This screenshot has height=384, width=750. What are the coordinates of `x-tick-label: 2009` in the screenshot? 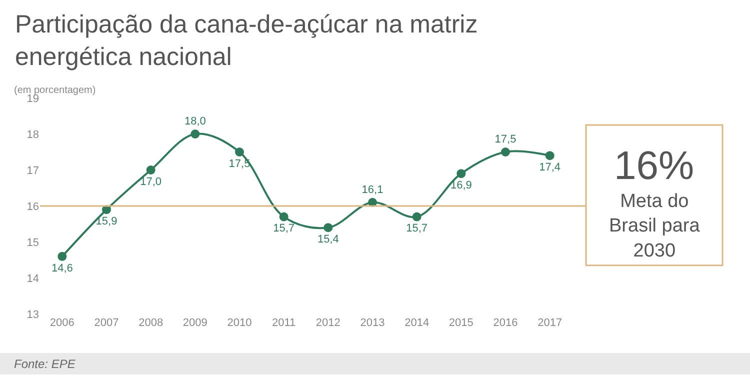 It's located at (195, 323).